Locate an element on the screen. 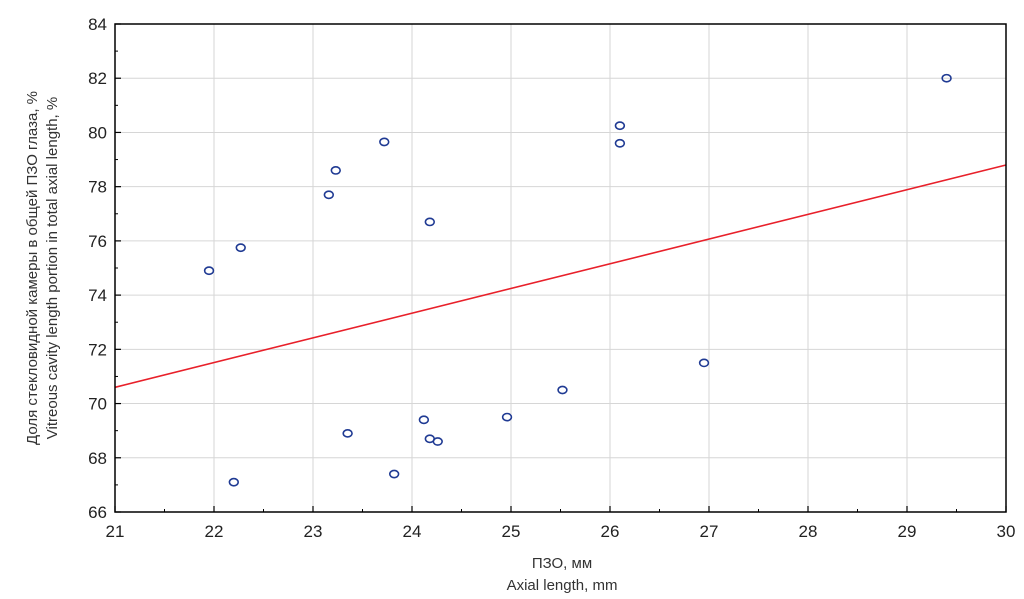 Image resolution: width=1024 pixels, height=599 pixels. x-tick-label: 22 is located at coordinates (214, 531).